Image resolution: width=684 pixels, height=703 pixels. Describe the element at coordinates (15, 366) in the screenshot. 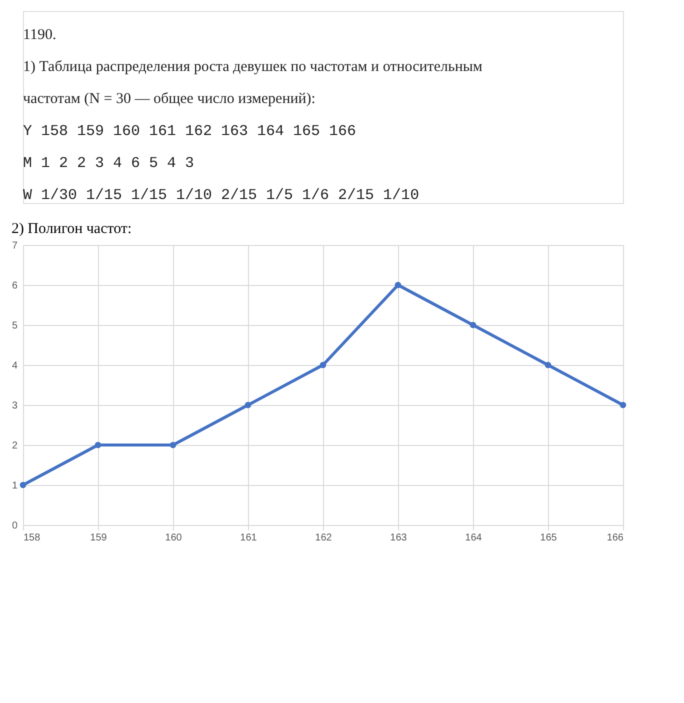

I see `y-tick-label: 4` at that location.